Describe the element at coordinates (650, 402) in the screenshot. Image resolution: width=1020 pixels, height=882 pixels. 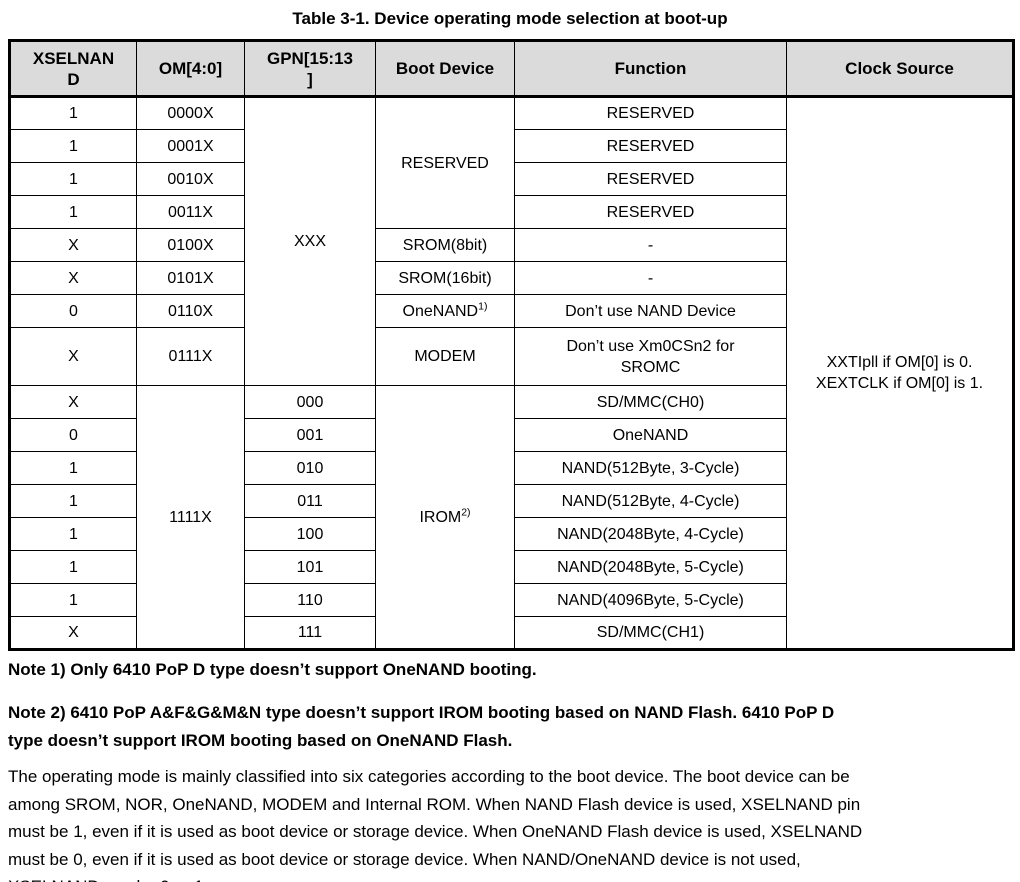
I see `function-cell: SD/MMC(CH0)` at that location.